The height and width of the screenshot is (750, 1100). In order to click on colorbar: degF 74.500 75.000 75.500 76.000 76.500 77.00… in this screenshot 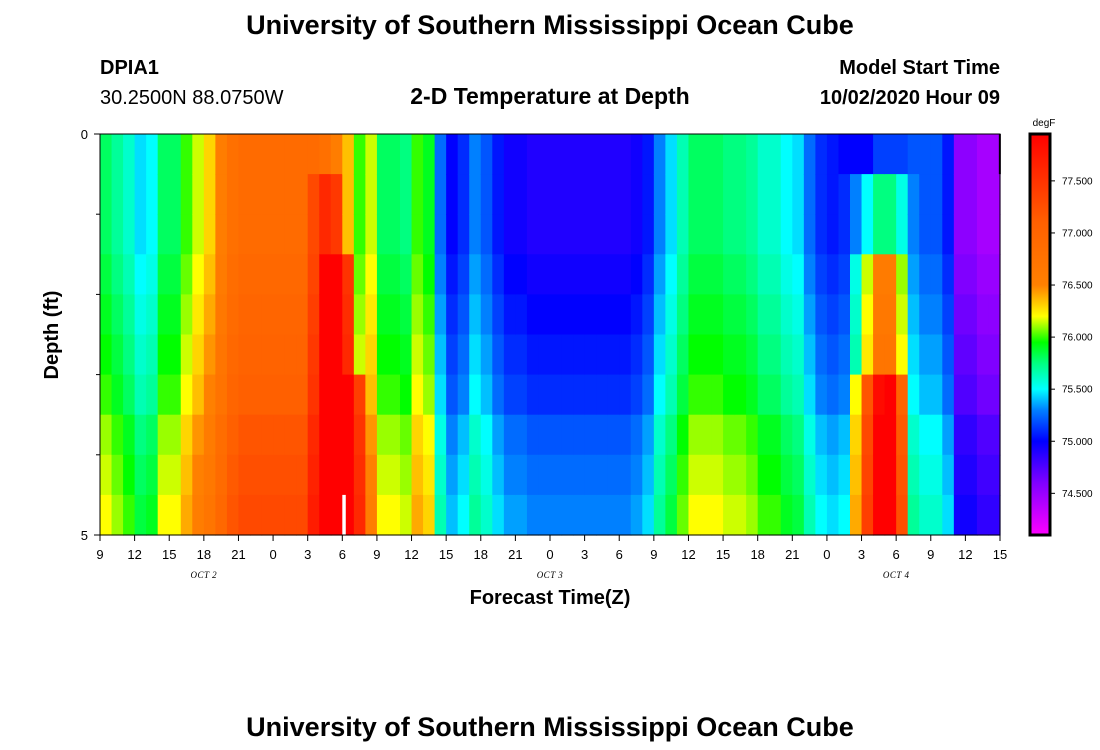, I will do `click(1060, 327)`.